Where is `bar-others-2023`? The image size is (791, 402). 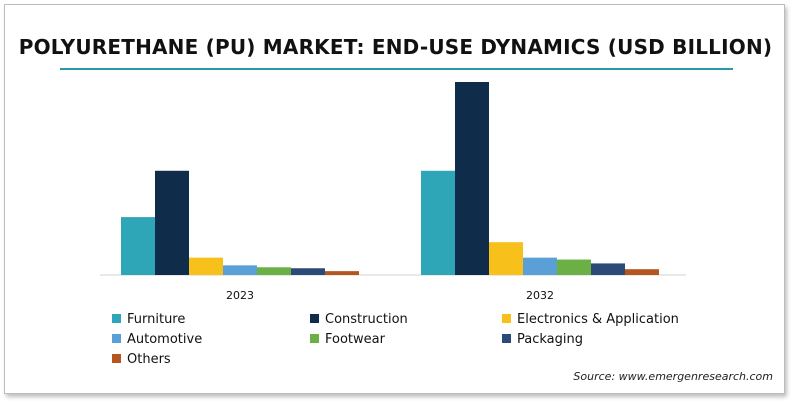
bar-others-2023 is located at coordinates (342, 273).